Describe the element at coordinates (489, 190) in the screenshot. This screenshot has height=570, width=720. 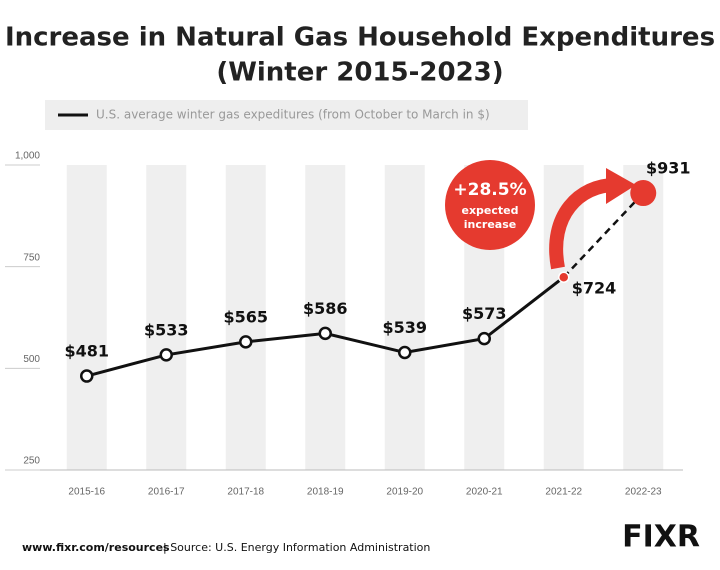
I see `annotation-label: +28.5%` at that location.